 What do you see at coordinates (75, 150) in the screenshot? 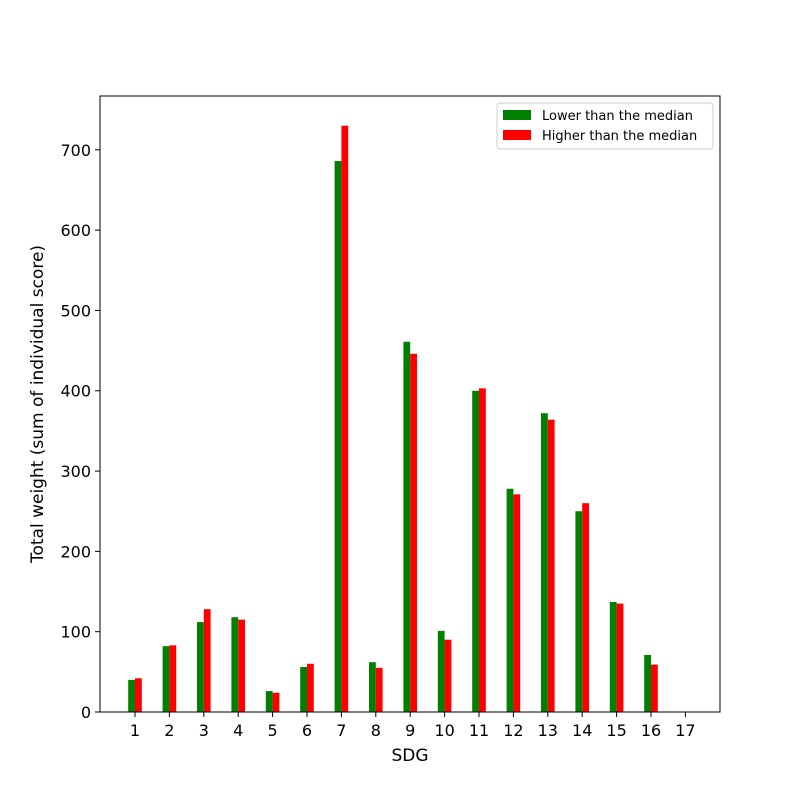
I see `y-tick-label: 700` at bounding box center [75, 150].